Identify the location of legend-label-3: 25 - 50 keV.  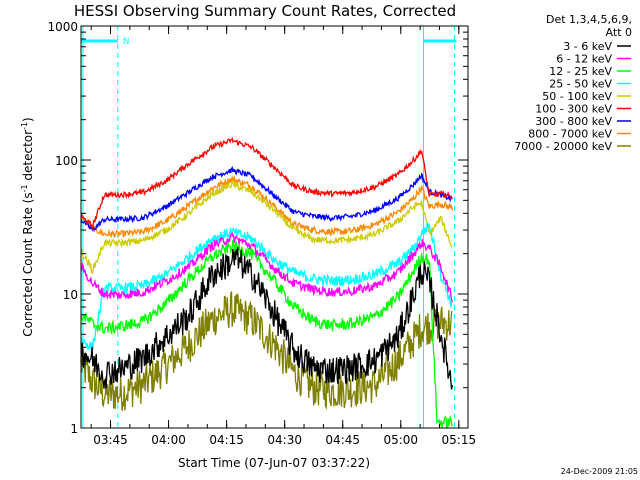
(580, 84).